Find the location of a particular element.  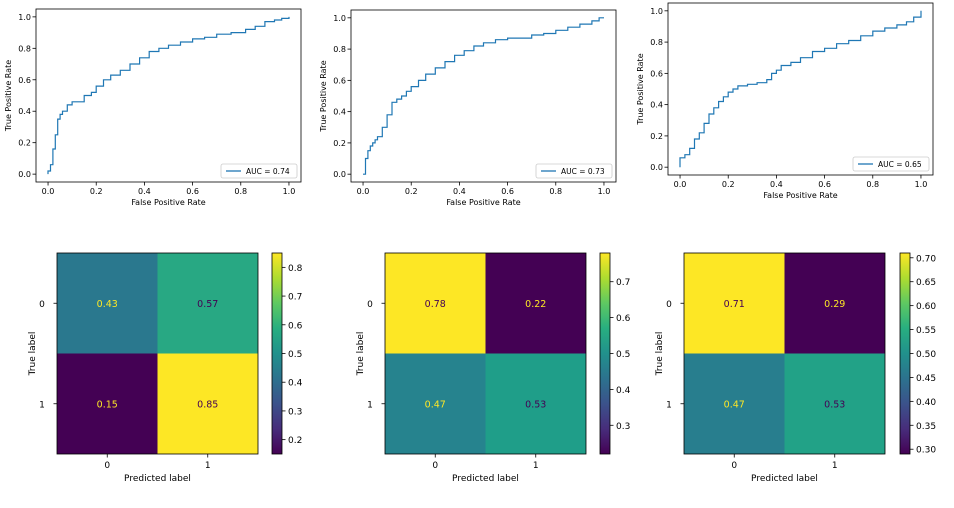

colorbar-tick-label: 0.55 is located at coordinates (926, 331).